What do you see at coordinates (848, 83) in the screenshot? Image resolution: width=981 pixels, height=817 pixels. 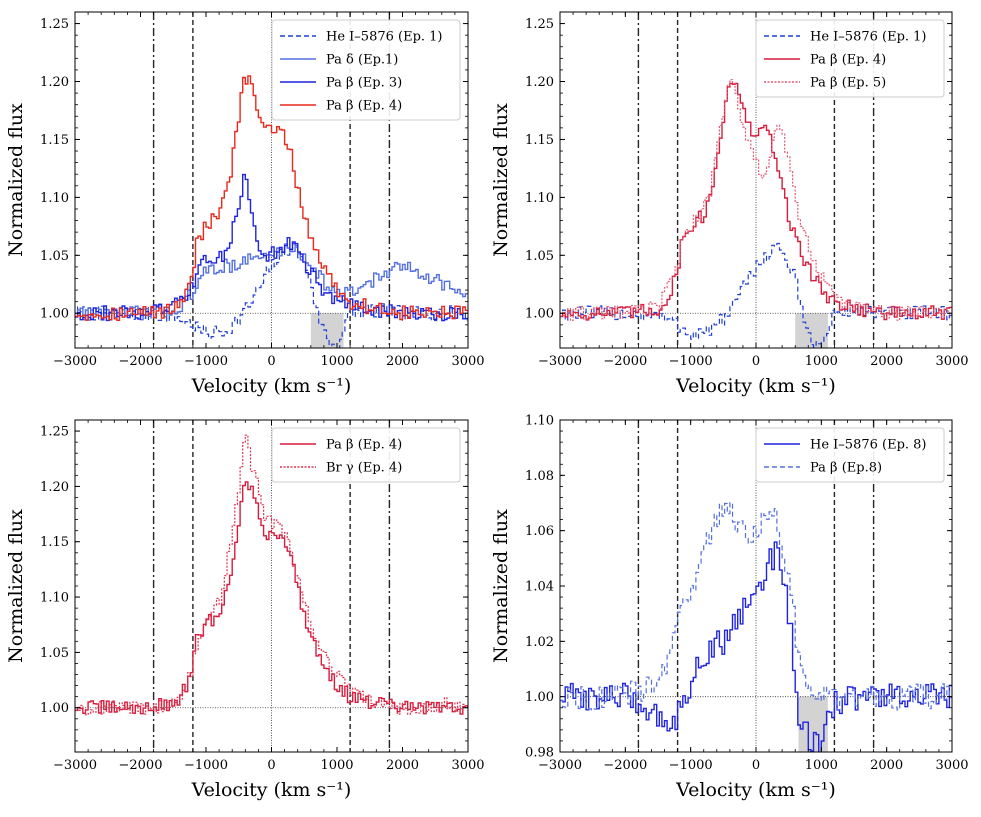 I see `legend-label: Pa β (Ep. 5)` at bounding box center [848, 83].